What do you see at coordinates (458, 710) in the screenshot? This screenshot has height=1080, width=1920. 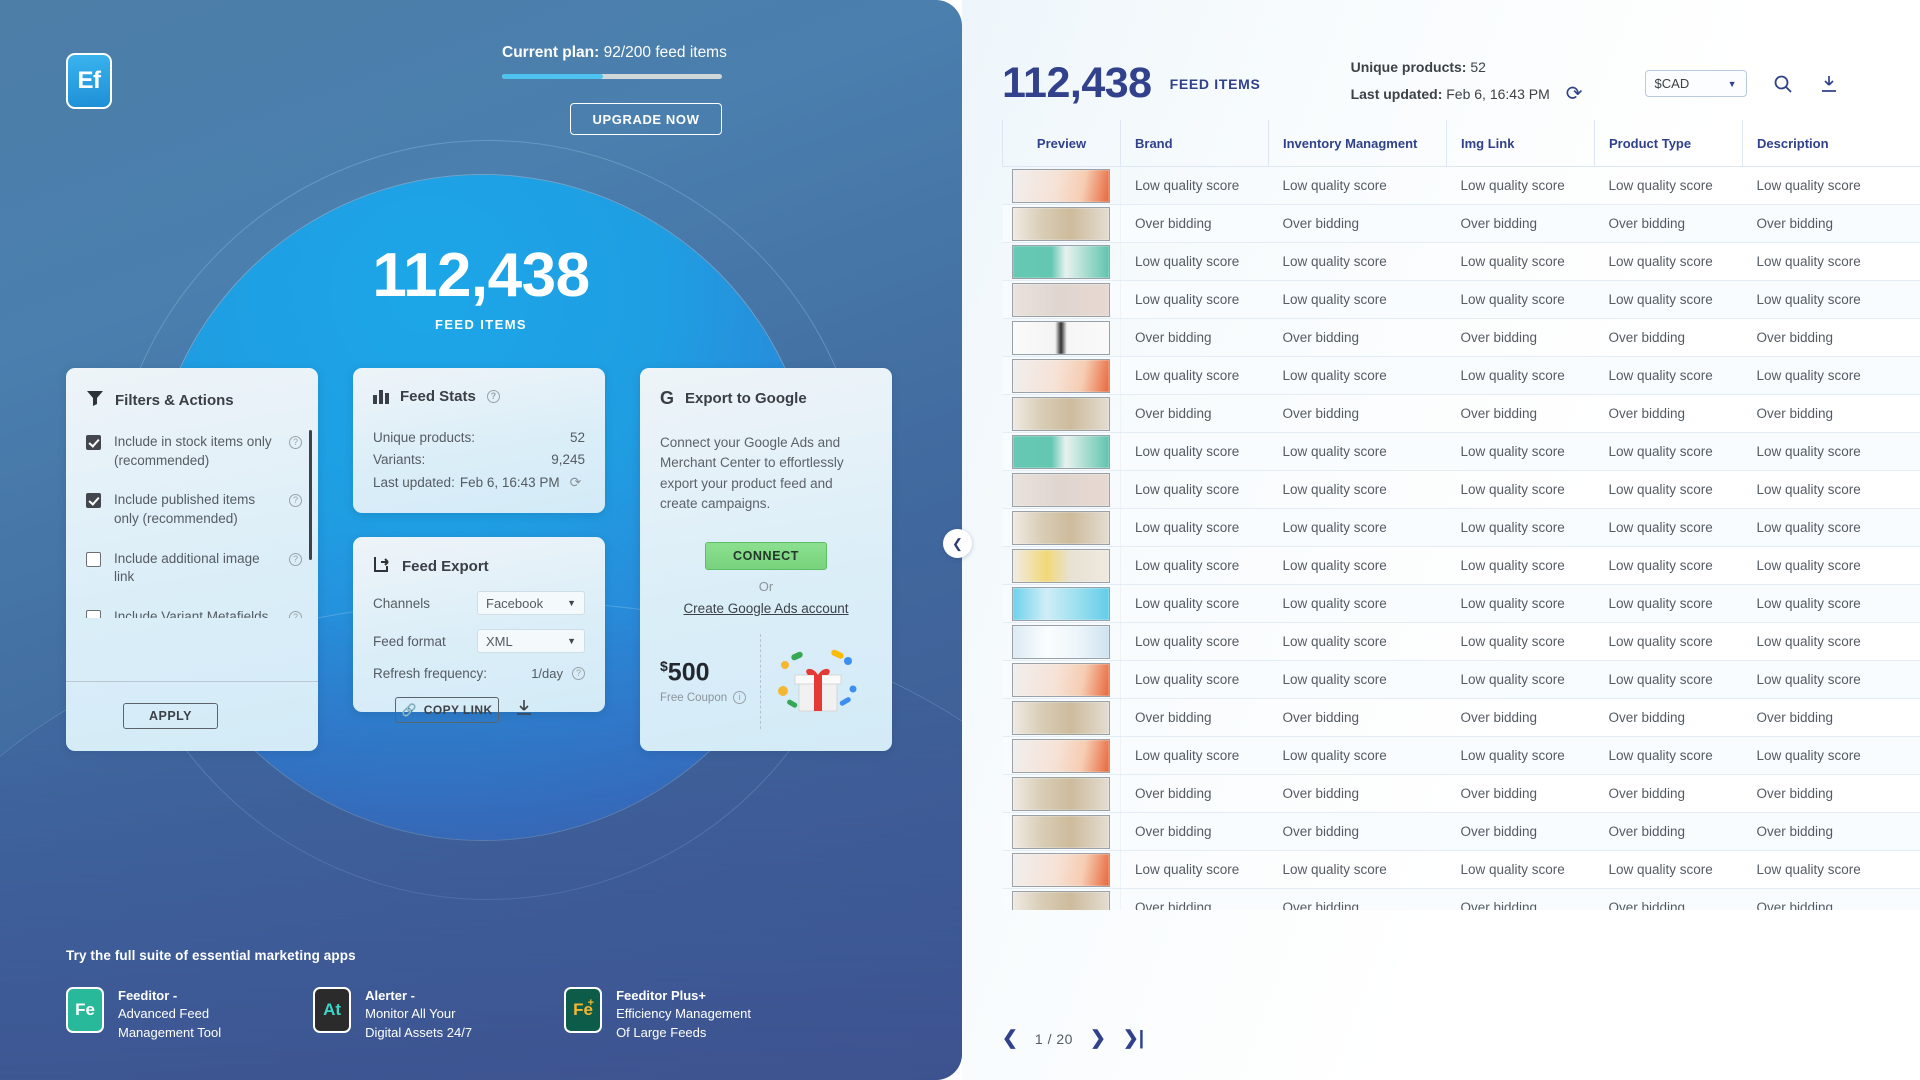 I see `copy-link-label: COPY LINK` at bounding box center [458, 710].